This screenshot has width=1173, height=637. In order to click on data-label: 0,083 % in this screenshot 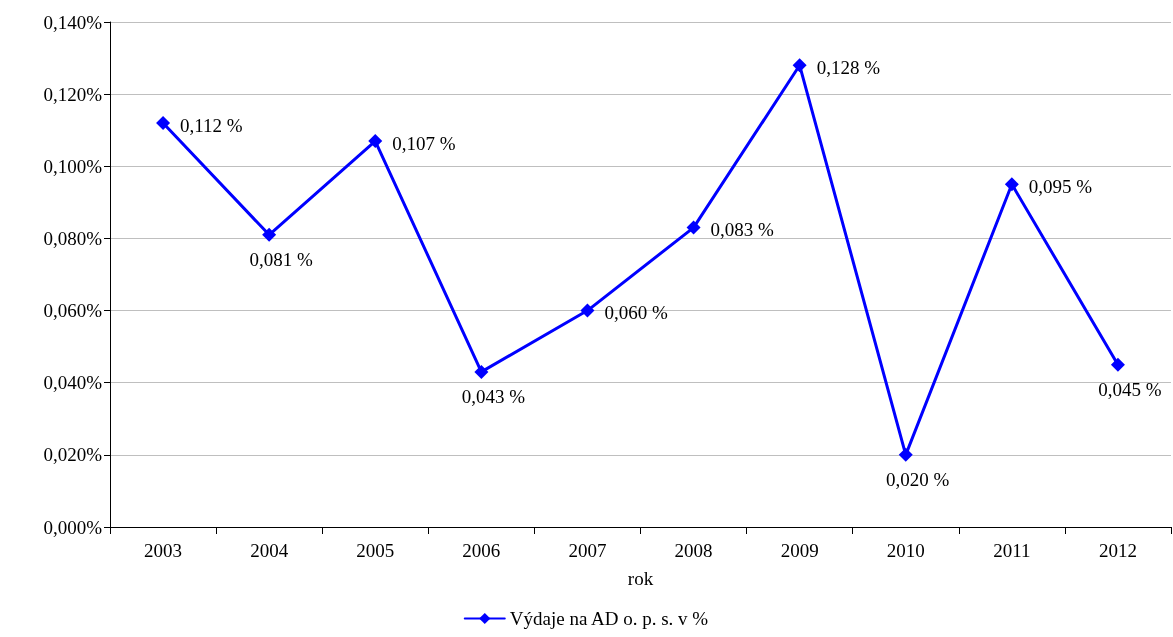, I will do `click(742, 230)`.